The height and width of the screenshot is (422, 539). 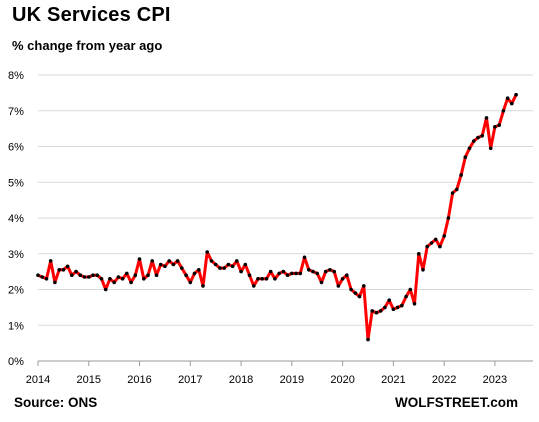 I want to click on x-tick-label: 2014, so click(x=38, y=380).